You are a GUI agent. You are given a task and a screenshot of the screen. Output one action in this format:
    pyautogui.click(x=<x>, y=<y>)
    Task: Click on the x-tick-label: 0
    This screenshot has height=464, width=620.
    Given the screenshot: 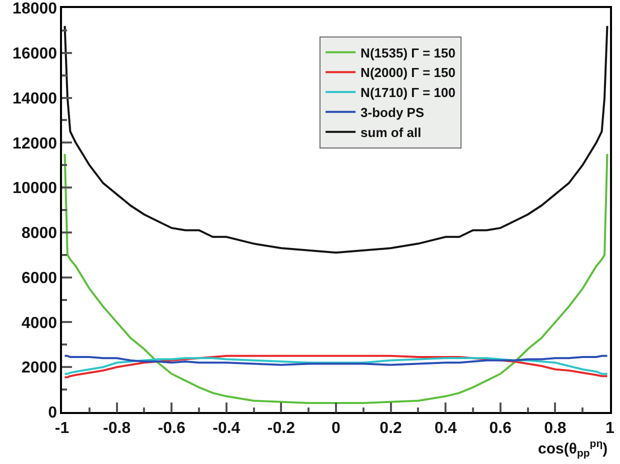 What is the action you would take?
    pyautogui.click(x=336, y=428)
    